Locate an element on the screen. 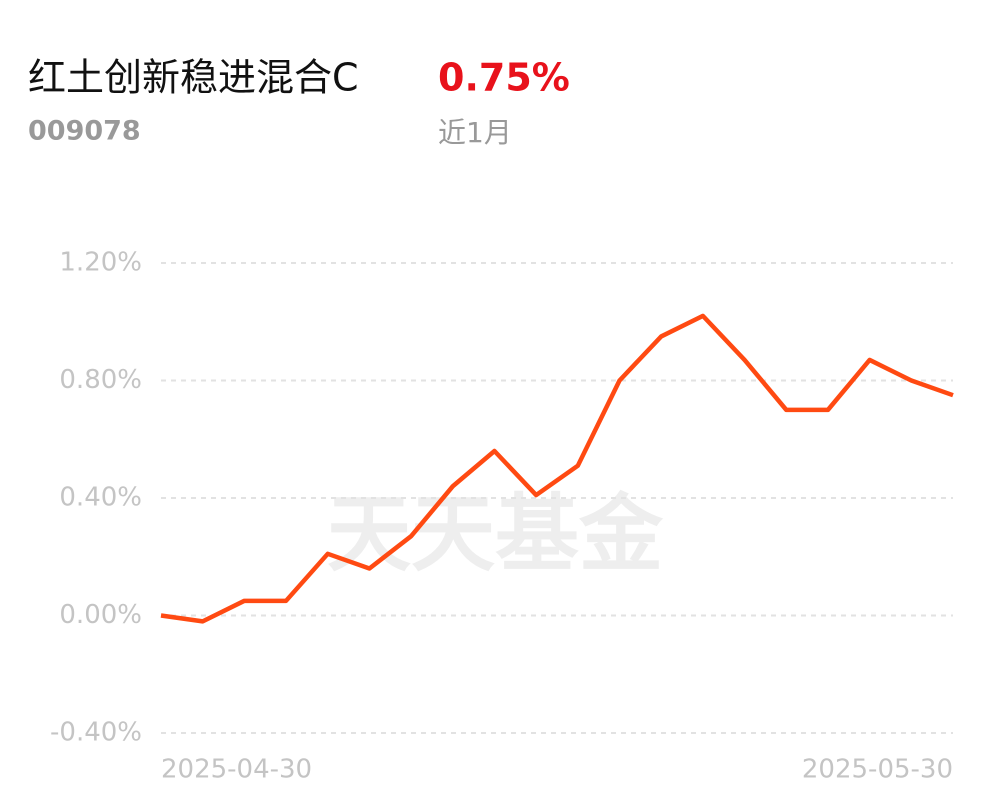 The width and height of the screenshot is (997, 802). y-tick-label: 0.40% is located at coordinates (100, 498).